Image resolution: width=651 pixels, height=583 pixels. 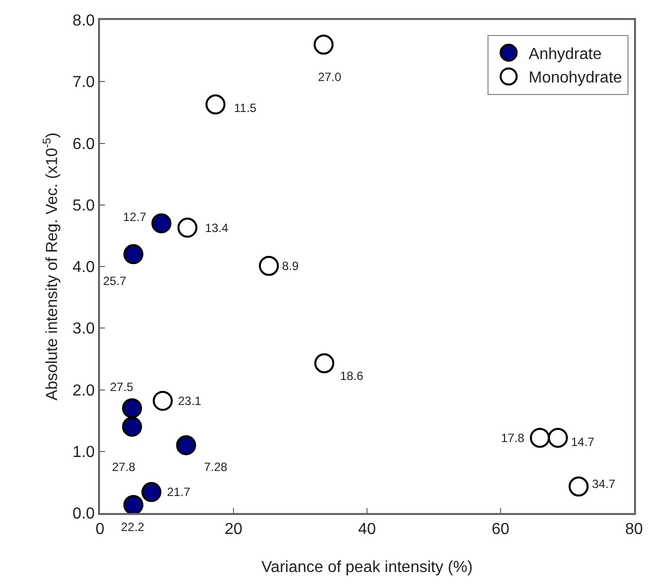 What do you see at coordinates (83, 452) in the screenshot?
I see `y-tick-label: 1.0` at bounding box center [83, 452].